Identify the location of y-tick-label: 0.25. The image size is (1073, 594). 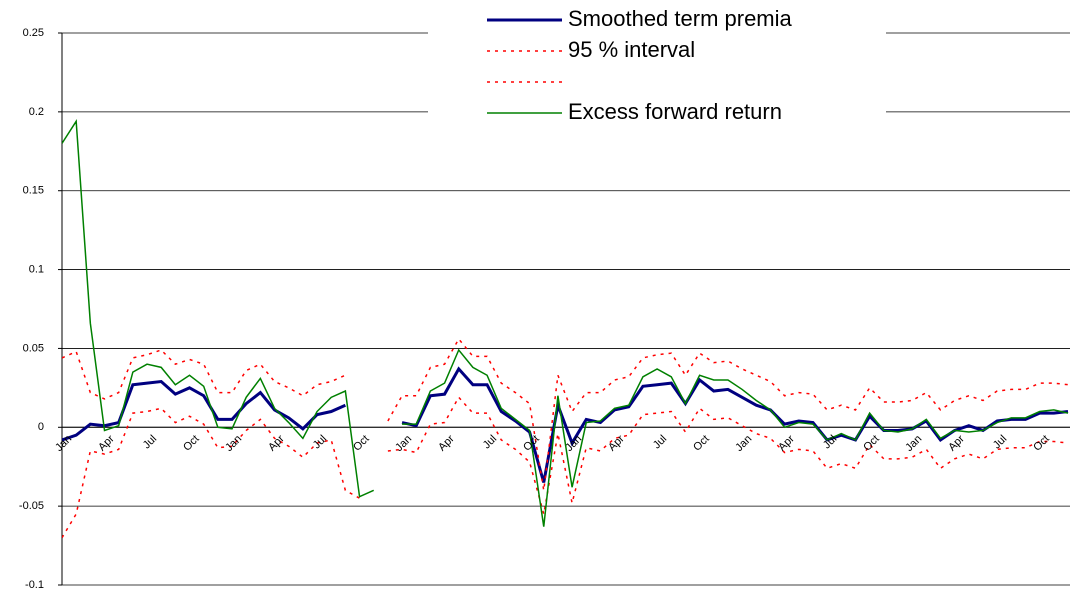
(33, 33).